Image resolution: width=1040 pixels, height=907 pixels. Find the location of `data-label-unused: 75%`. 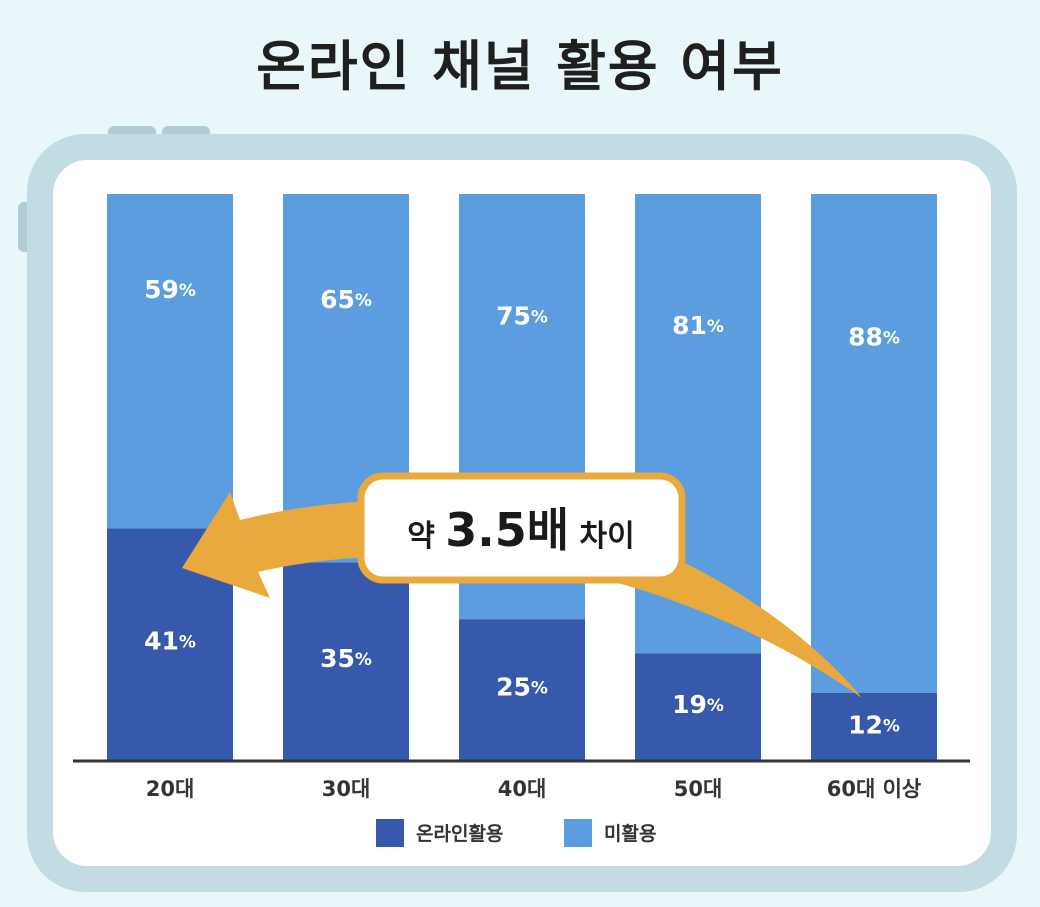

data-label-unused: 75% is located at coordinates (522, 315).